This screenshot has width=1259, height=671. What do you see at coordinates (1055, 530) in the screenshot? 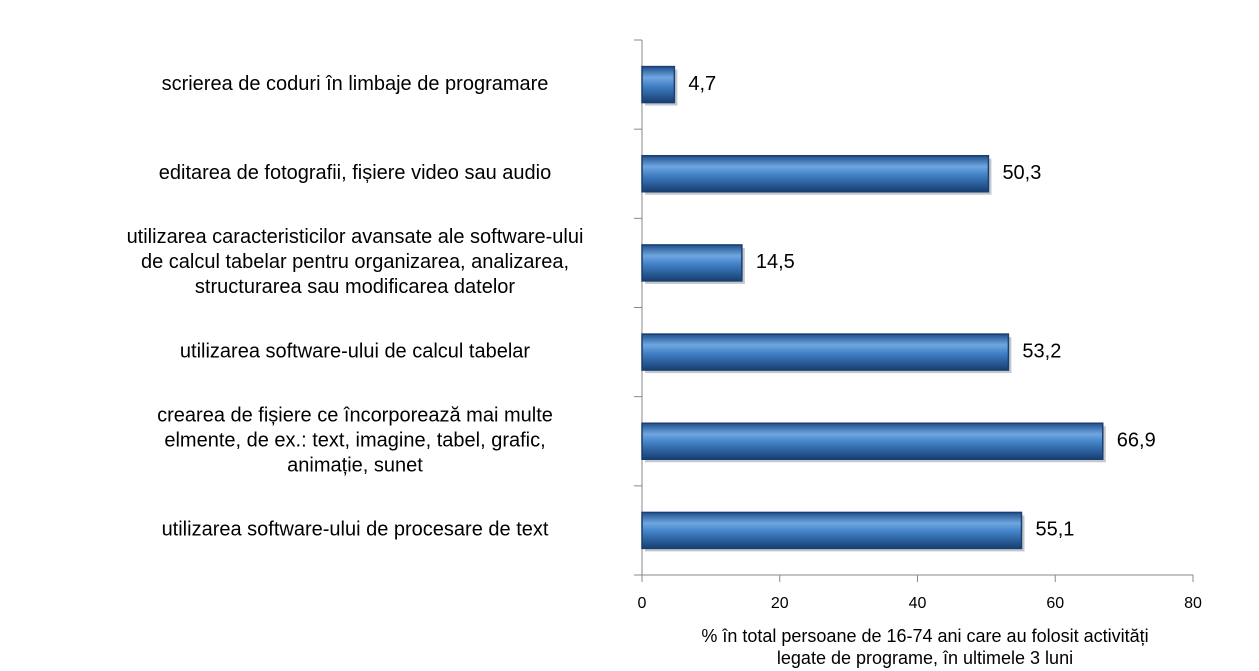
I see `data-label: 55,1` at bounding box center [1055, 530].